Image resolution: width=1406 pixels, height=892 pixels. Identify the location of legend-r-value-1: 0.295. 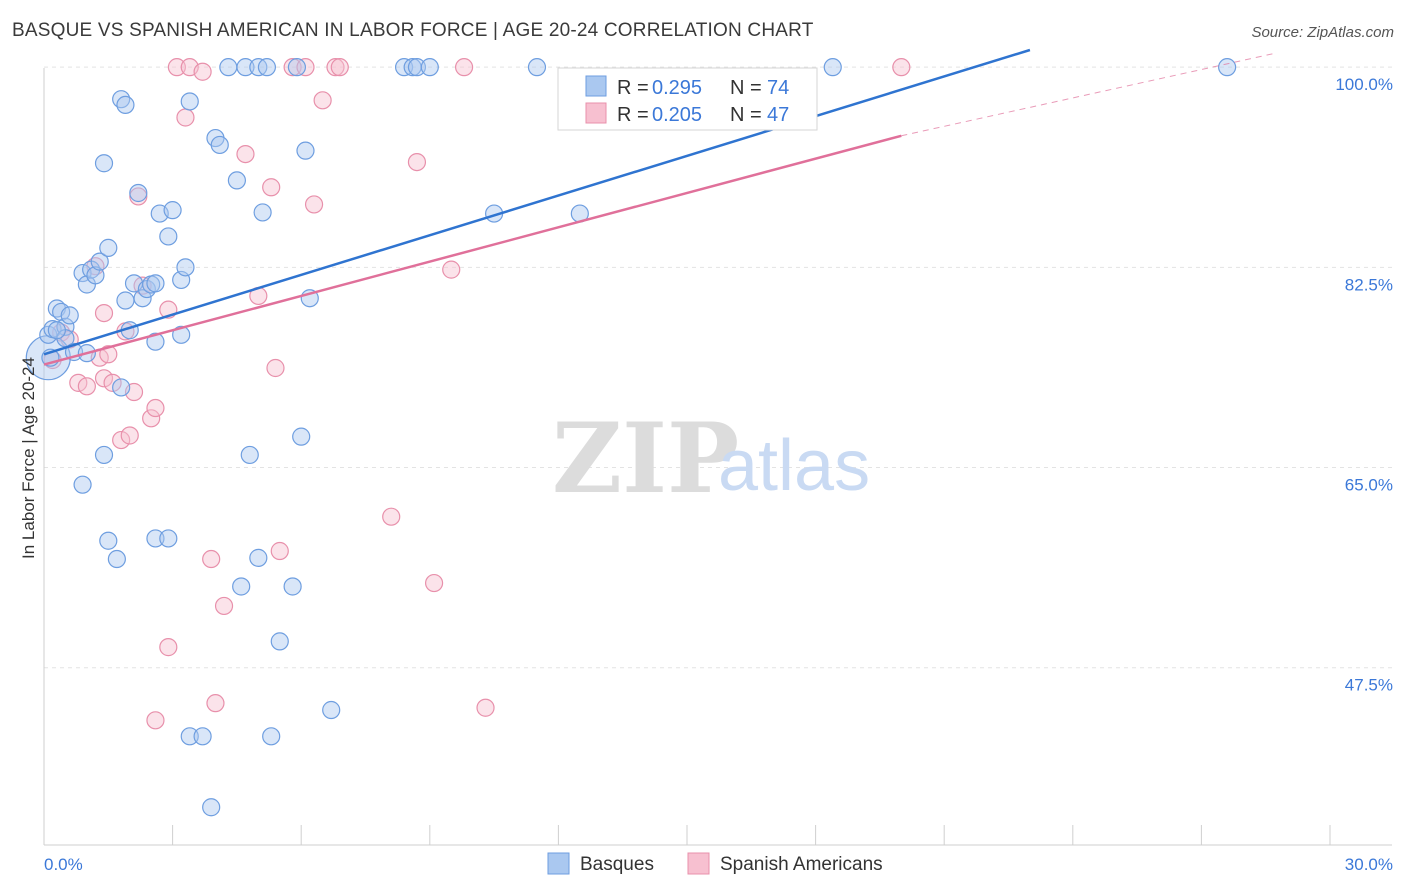
(677, 88).